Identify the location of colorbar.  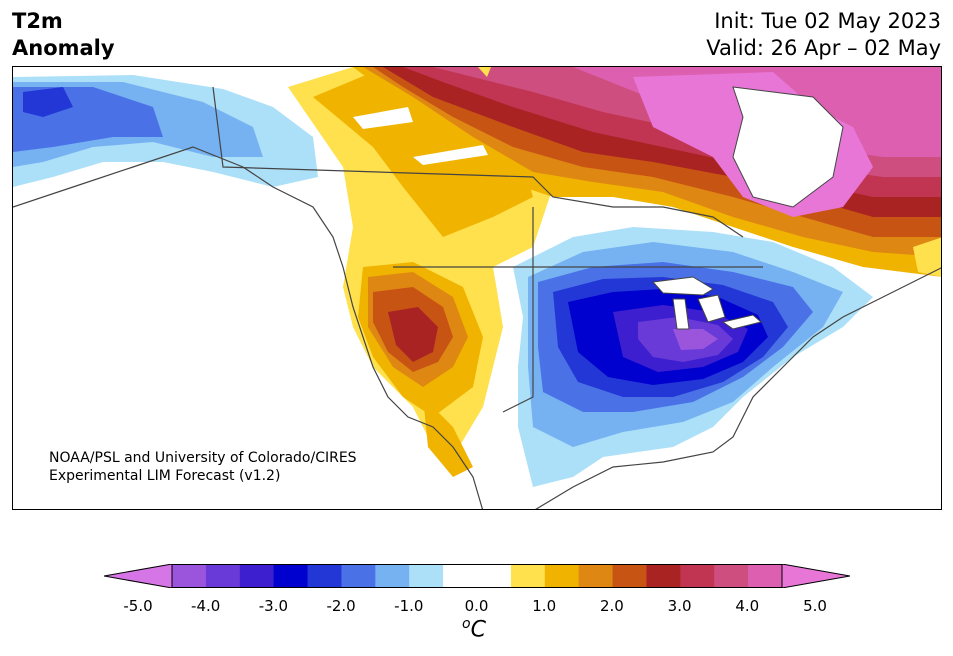
(477, 576).